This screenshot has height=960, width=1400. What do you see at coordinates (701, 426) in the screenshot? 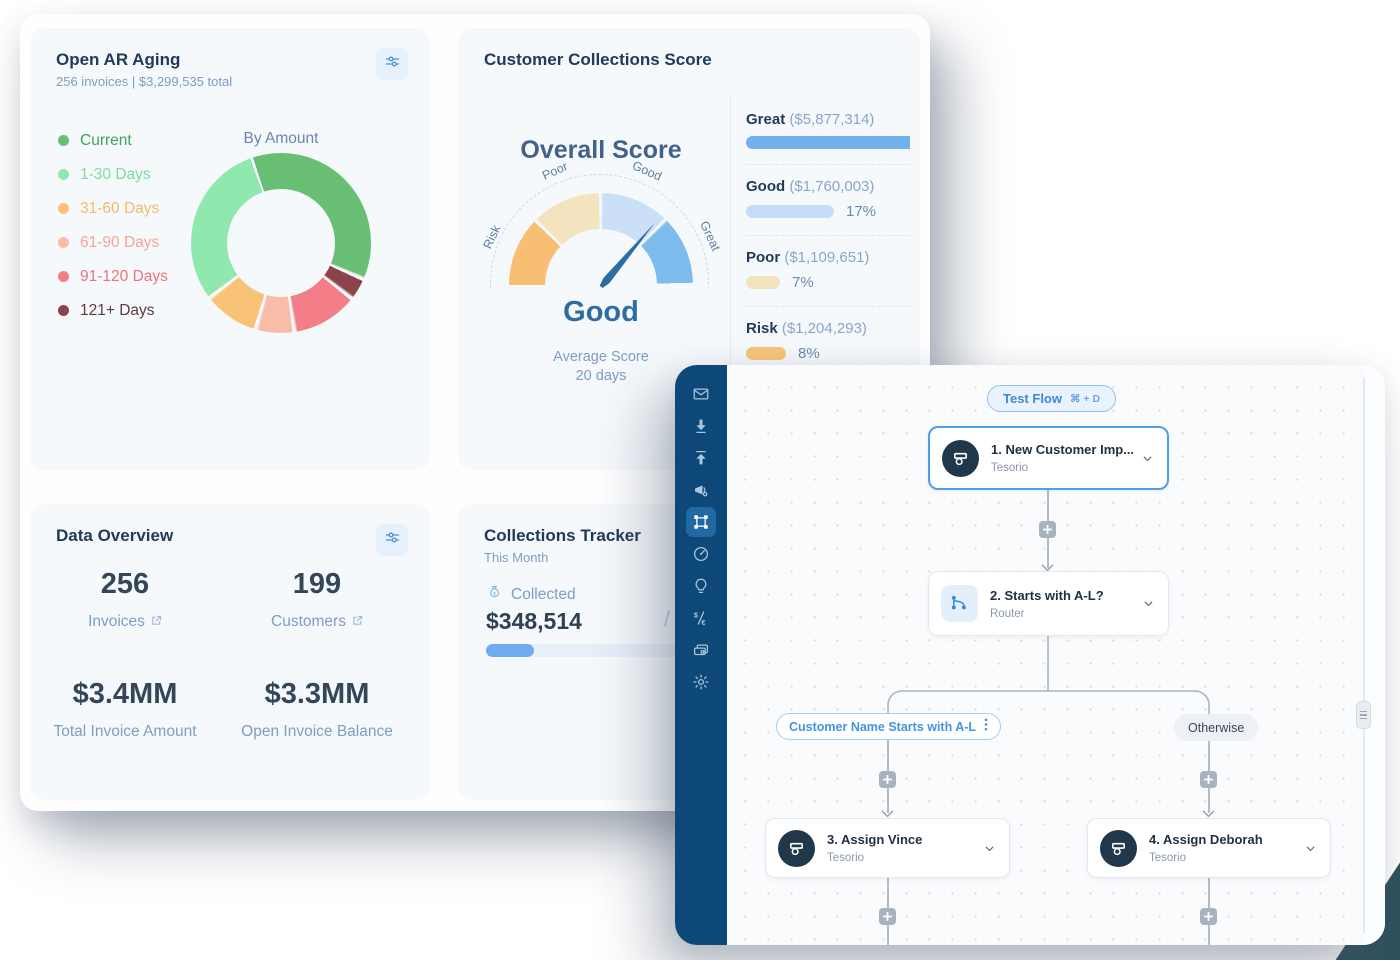
I see `sidebar-payments-in-icon` at bounding box center [701, 426].